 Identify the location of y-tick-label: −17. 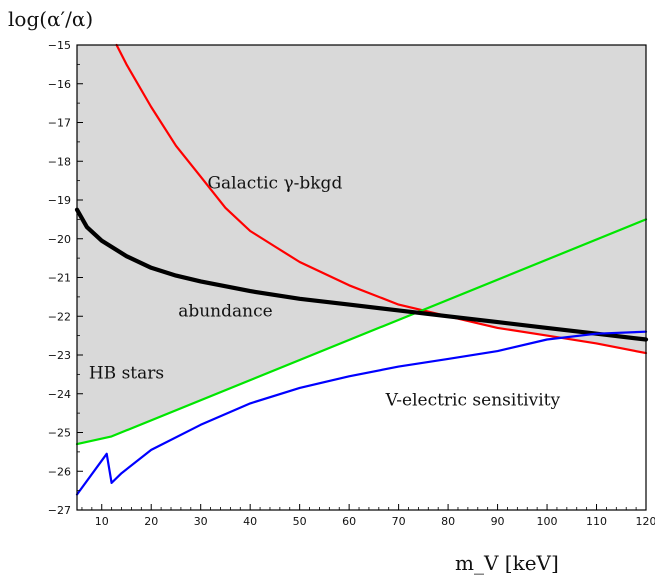
(59, 123).